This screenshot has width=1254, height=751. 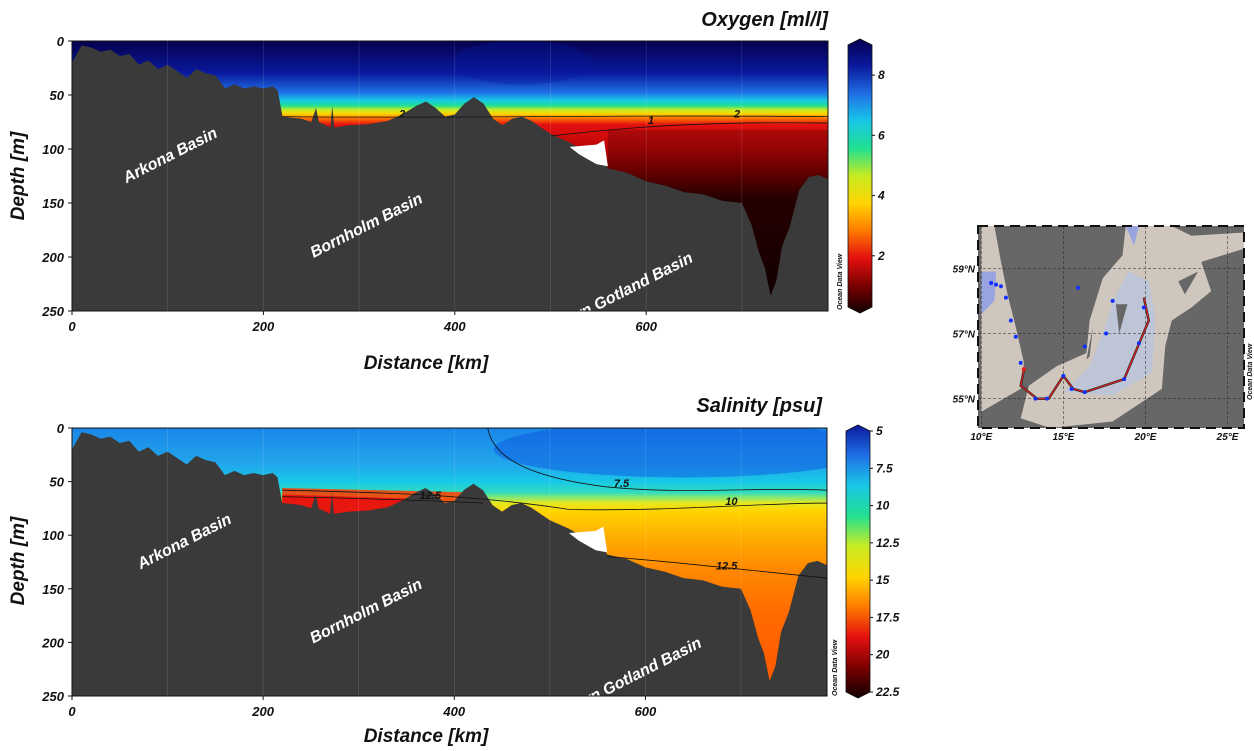 I want to click on colorbar-tick-label: 4, so click(x=881, y=196).